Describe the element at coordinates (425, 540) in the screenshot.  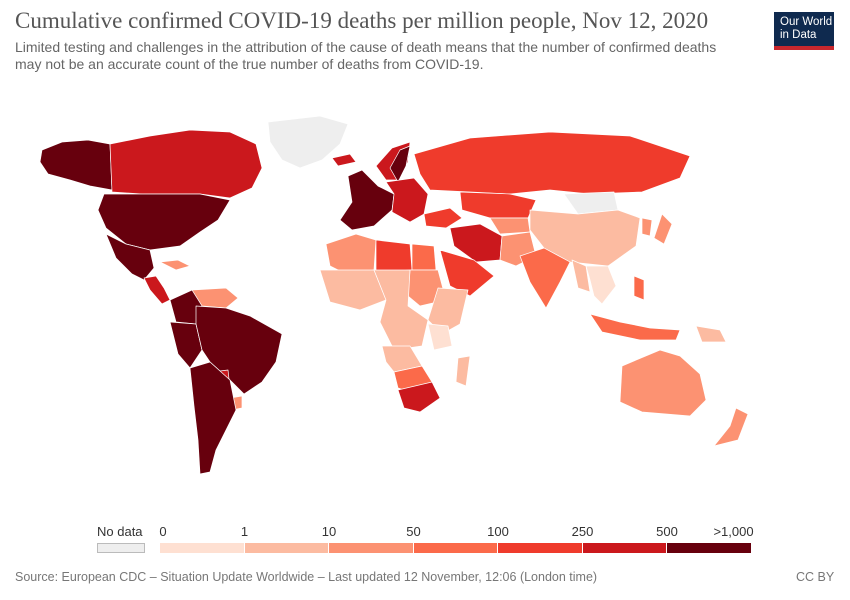
I see `color-legend: No data 0 1 10 50 100 250 500 >1,000` at that location.